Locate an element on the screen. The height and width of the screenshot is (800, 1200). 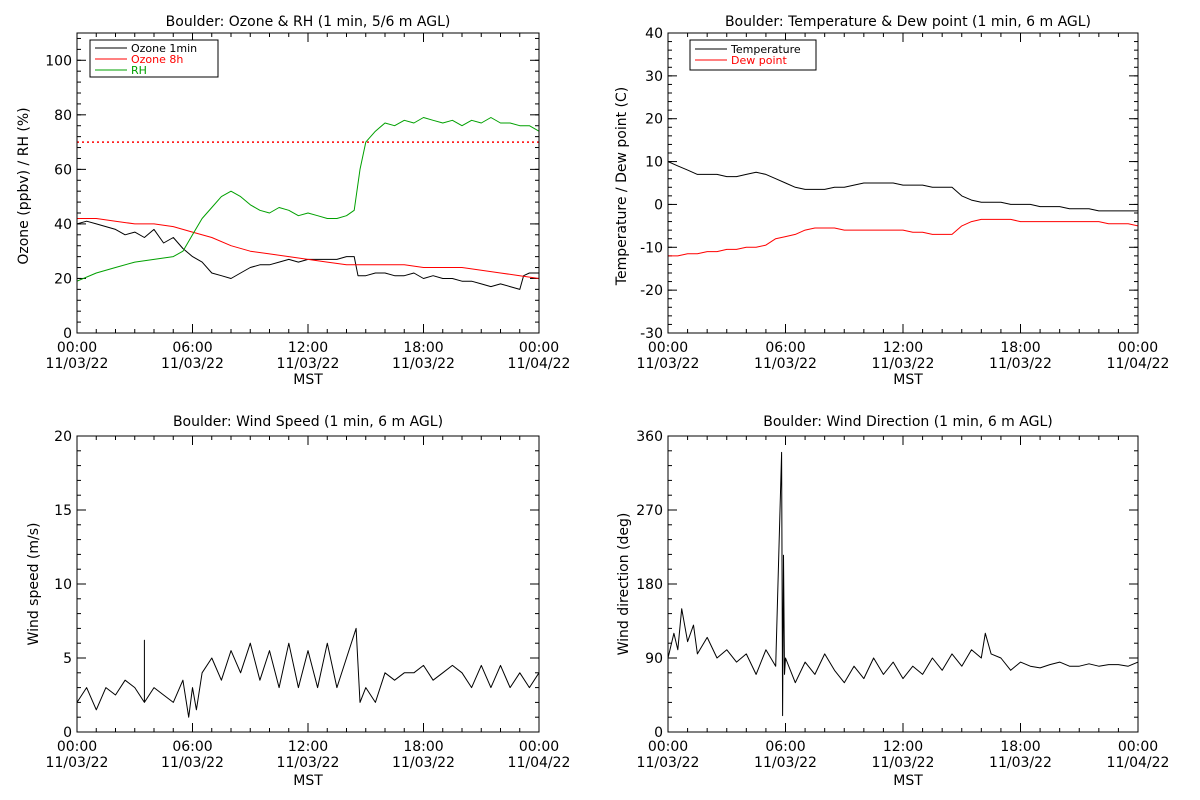
wind-speed-line is located at coordinates (308, 672).